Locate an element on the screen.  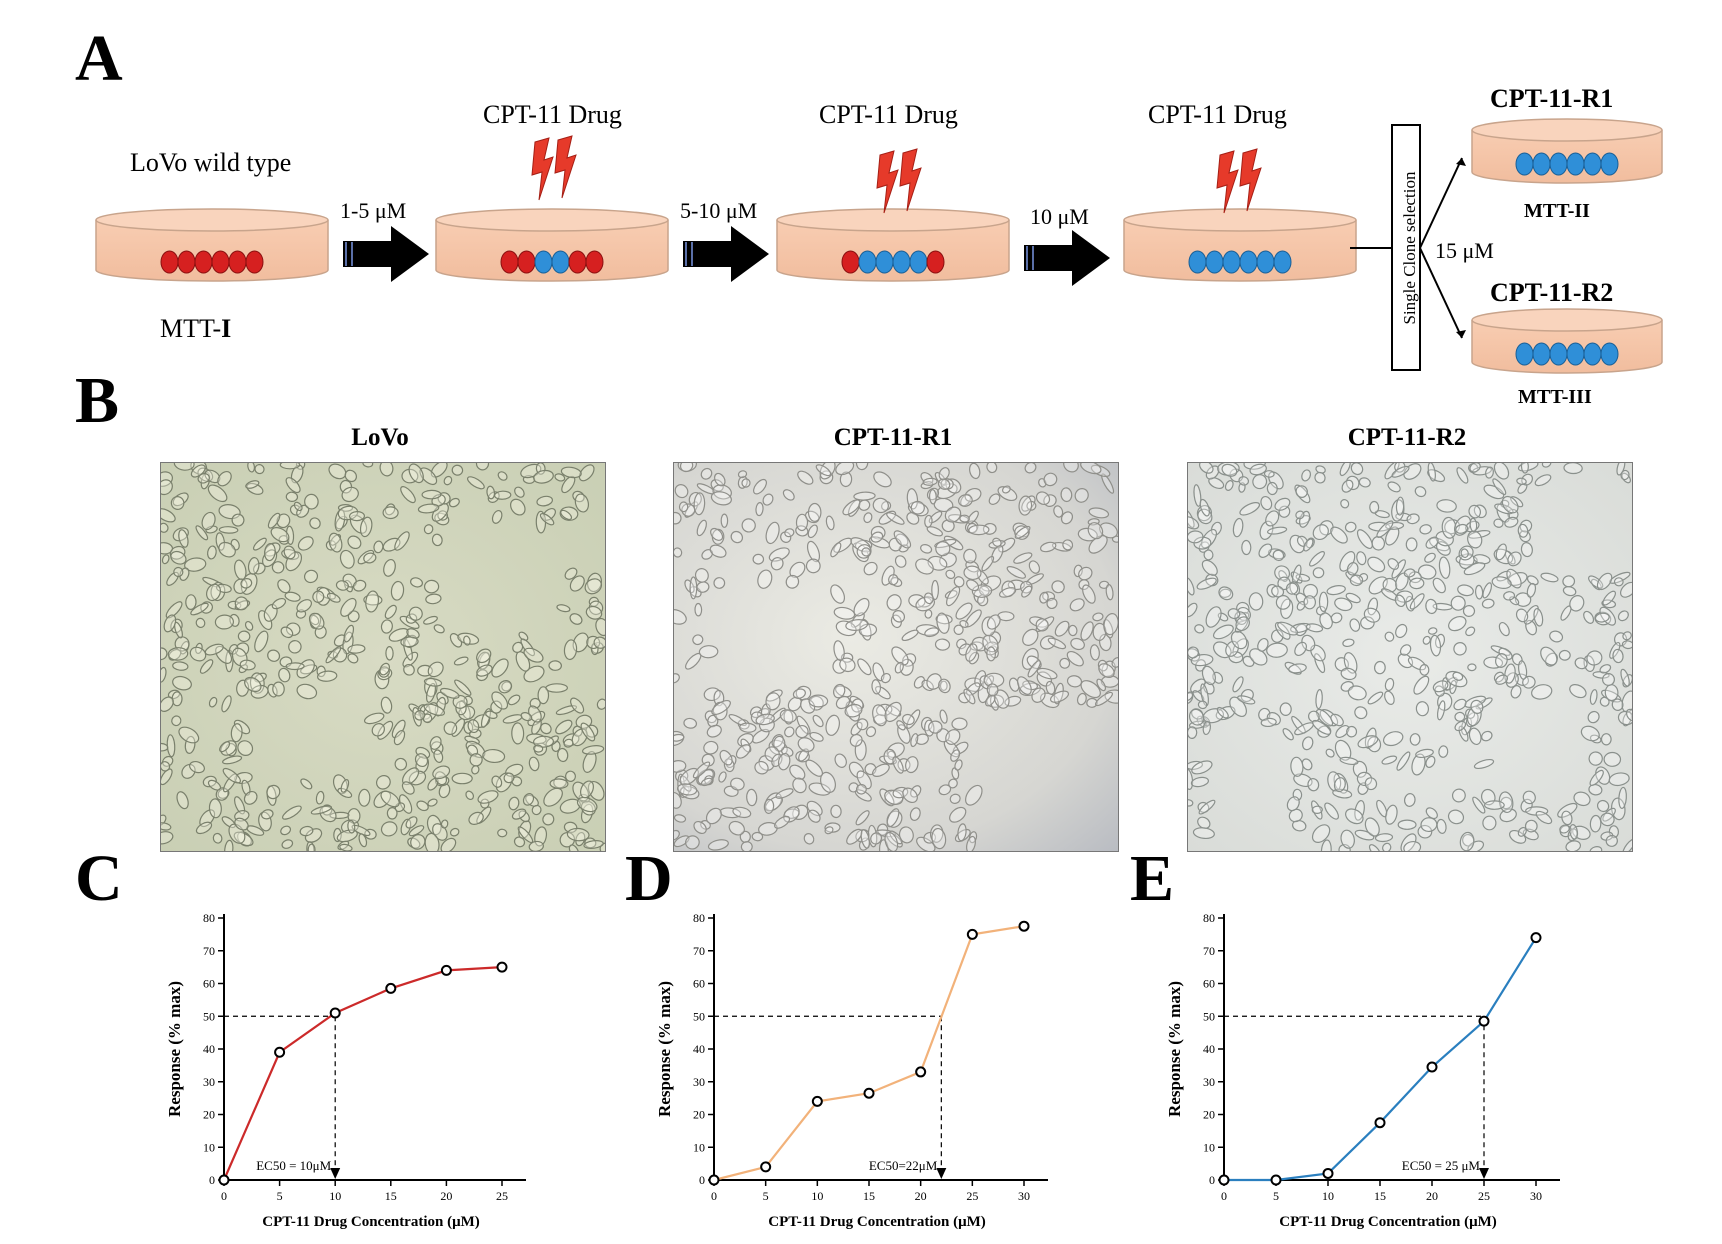
panel-letter-b: B is located at coordinates (97, 400).